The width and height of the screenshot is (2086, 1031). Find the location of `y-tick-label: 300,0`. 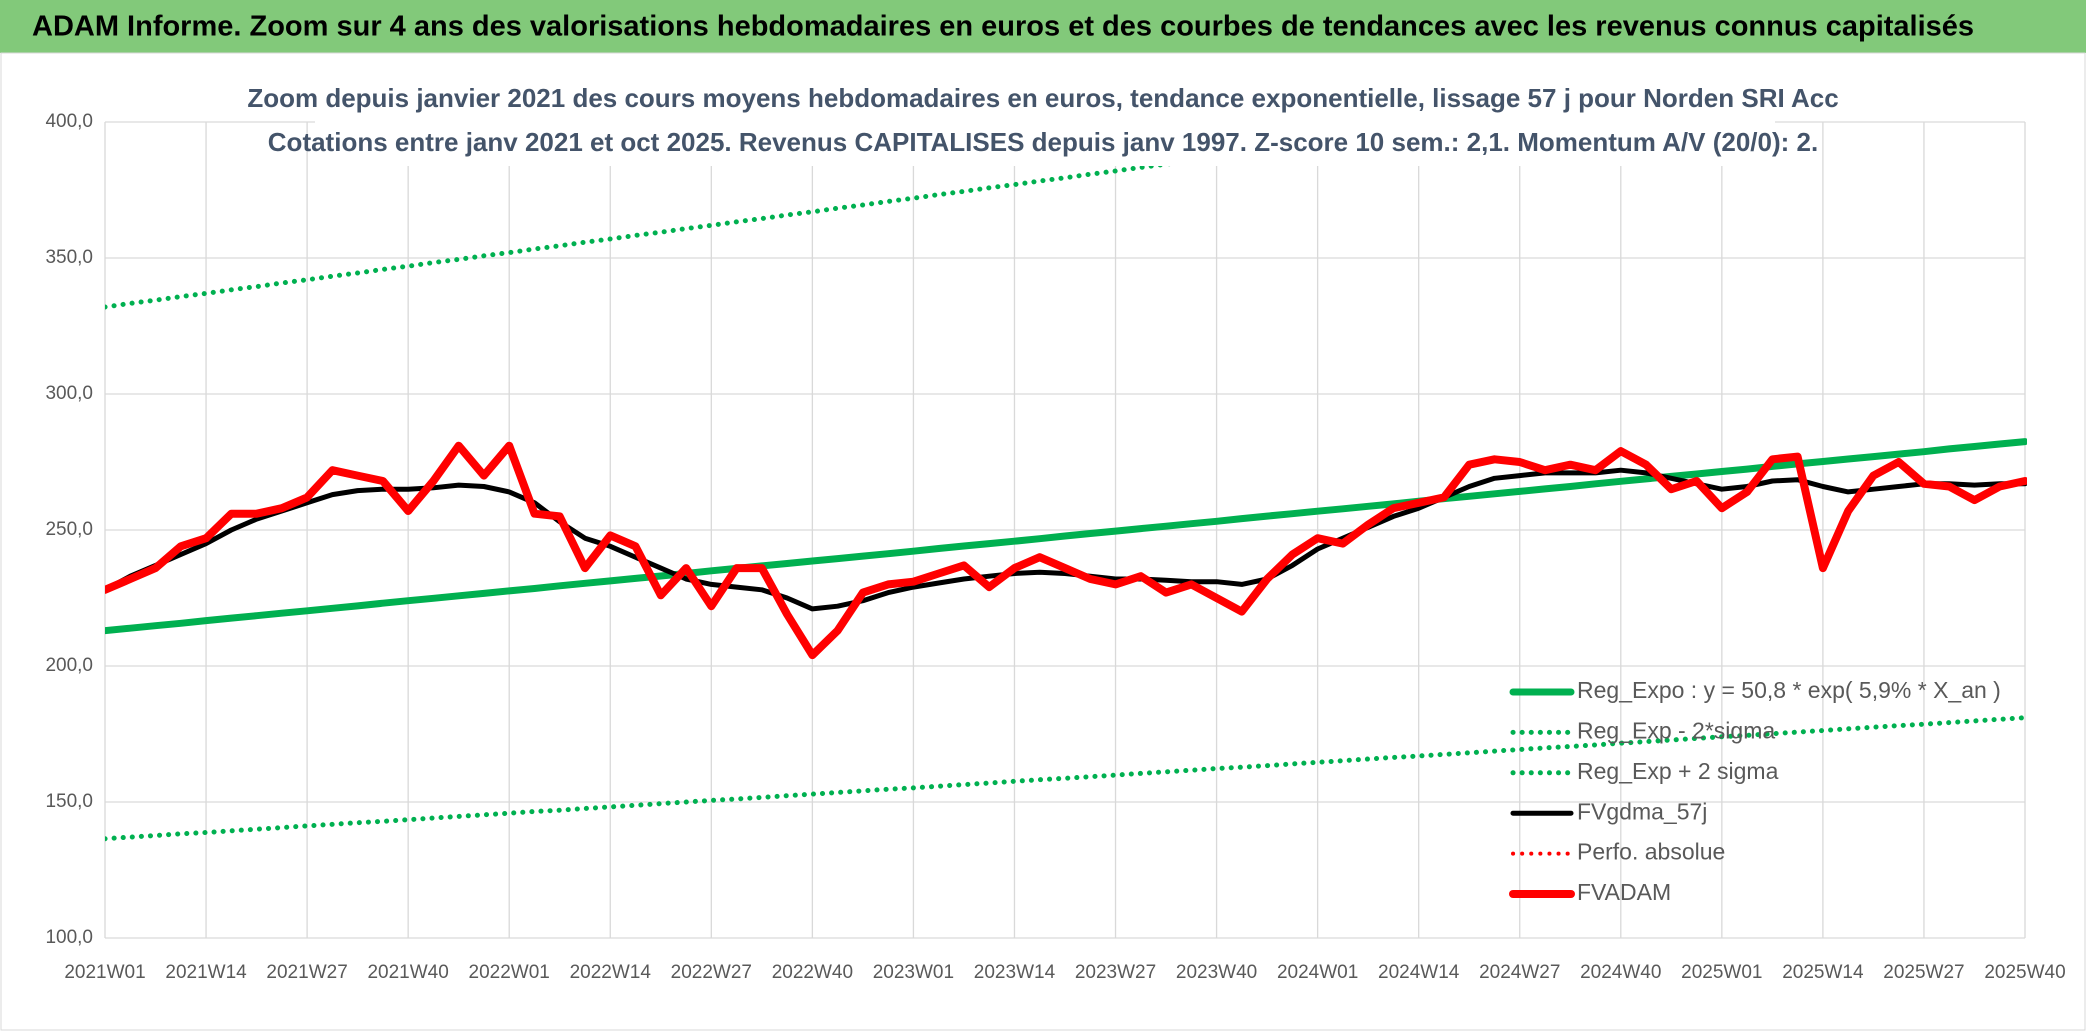

y-tick-label: 300,0 is located at coordinates (69, 393).